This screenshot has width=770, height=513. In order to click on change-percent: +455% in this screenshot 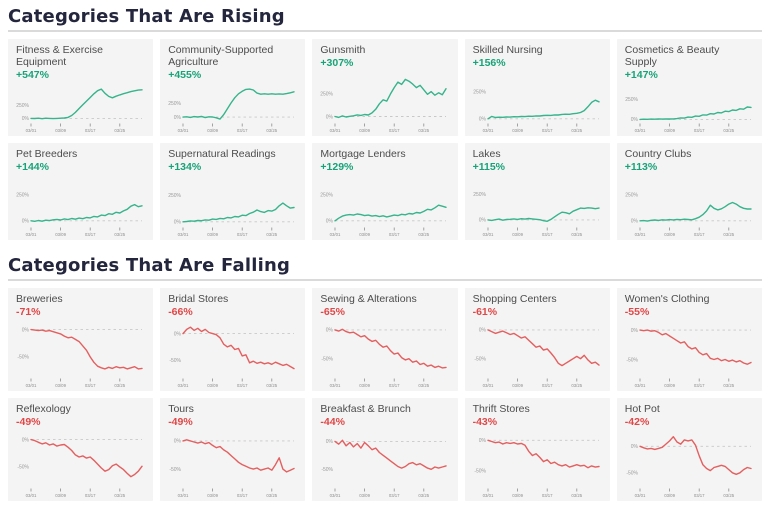, I will do `click(185, 74)`.